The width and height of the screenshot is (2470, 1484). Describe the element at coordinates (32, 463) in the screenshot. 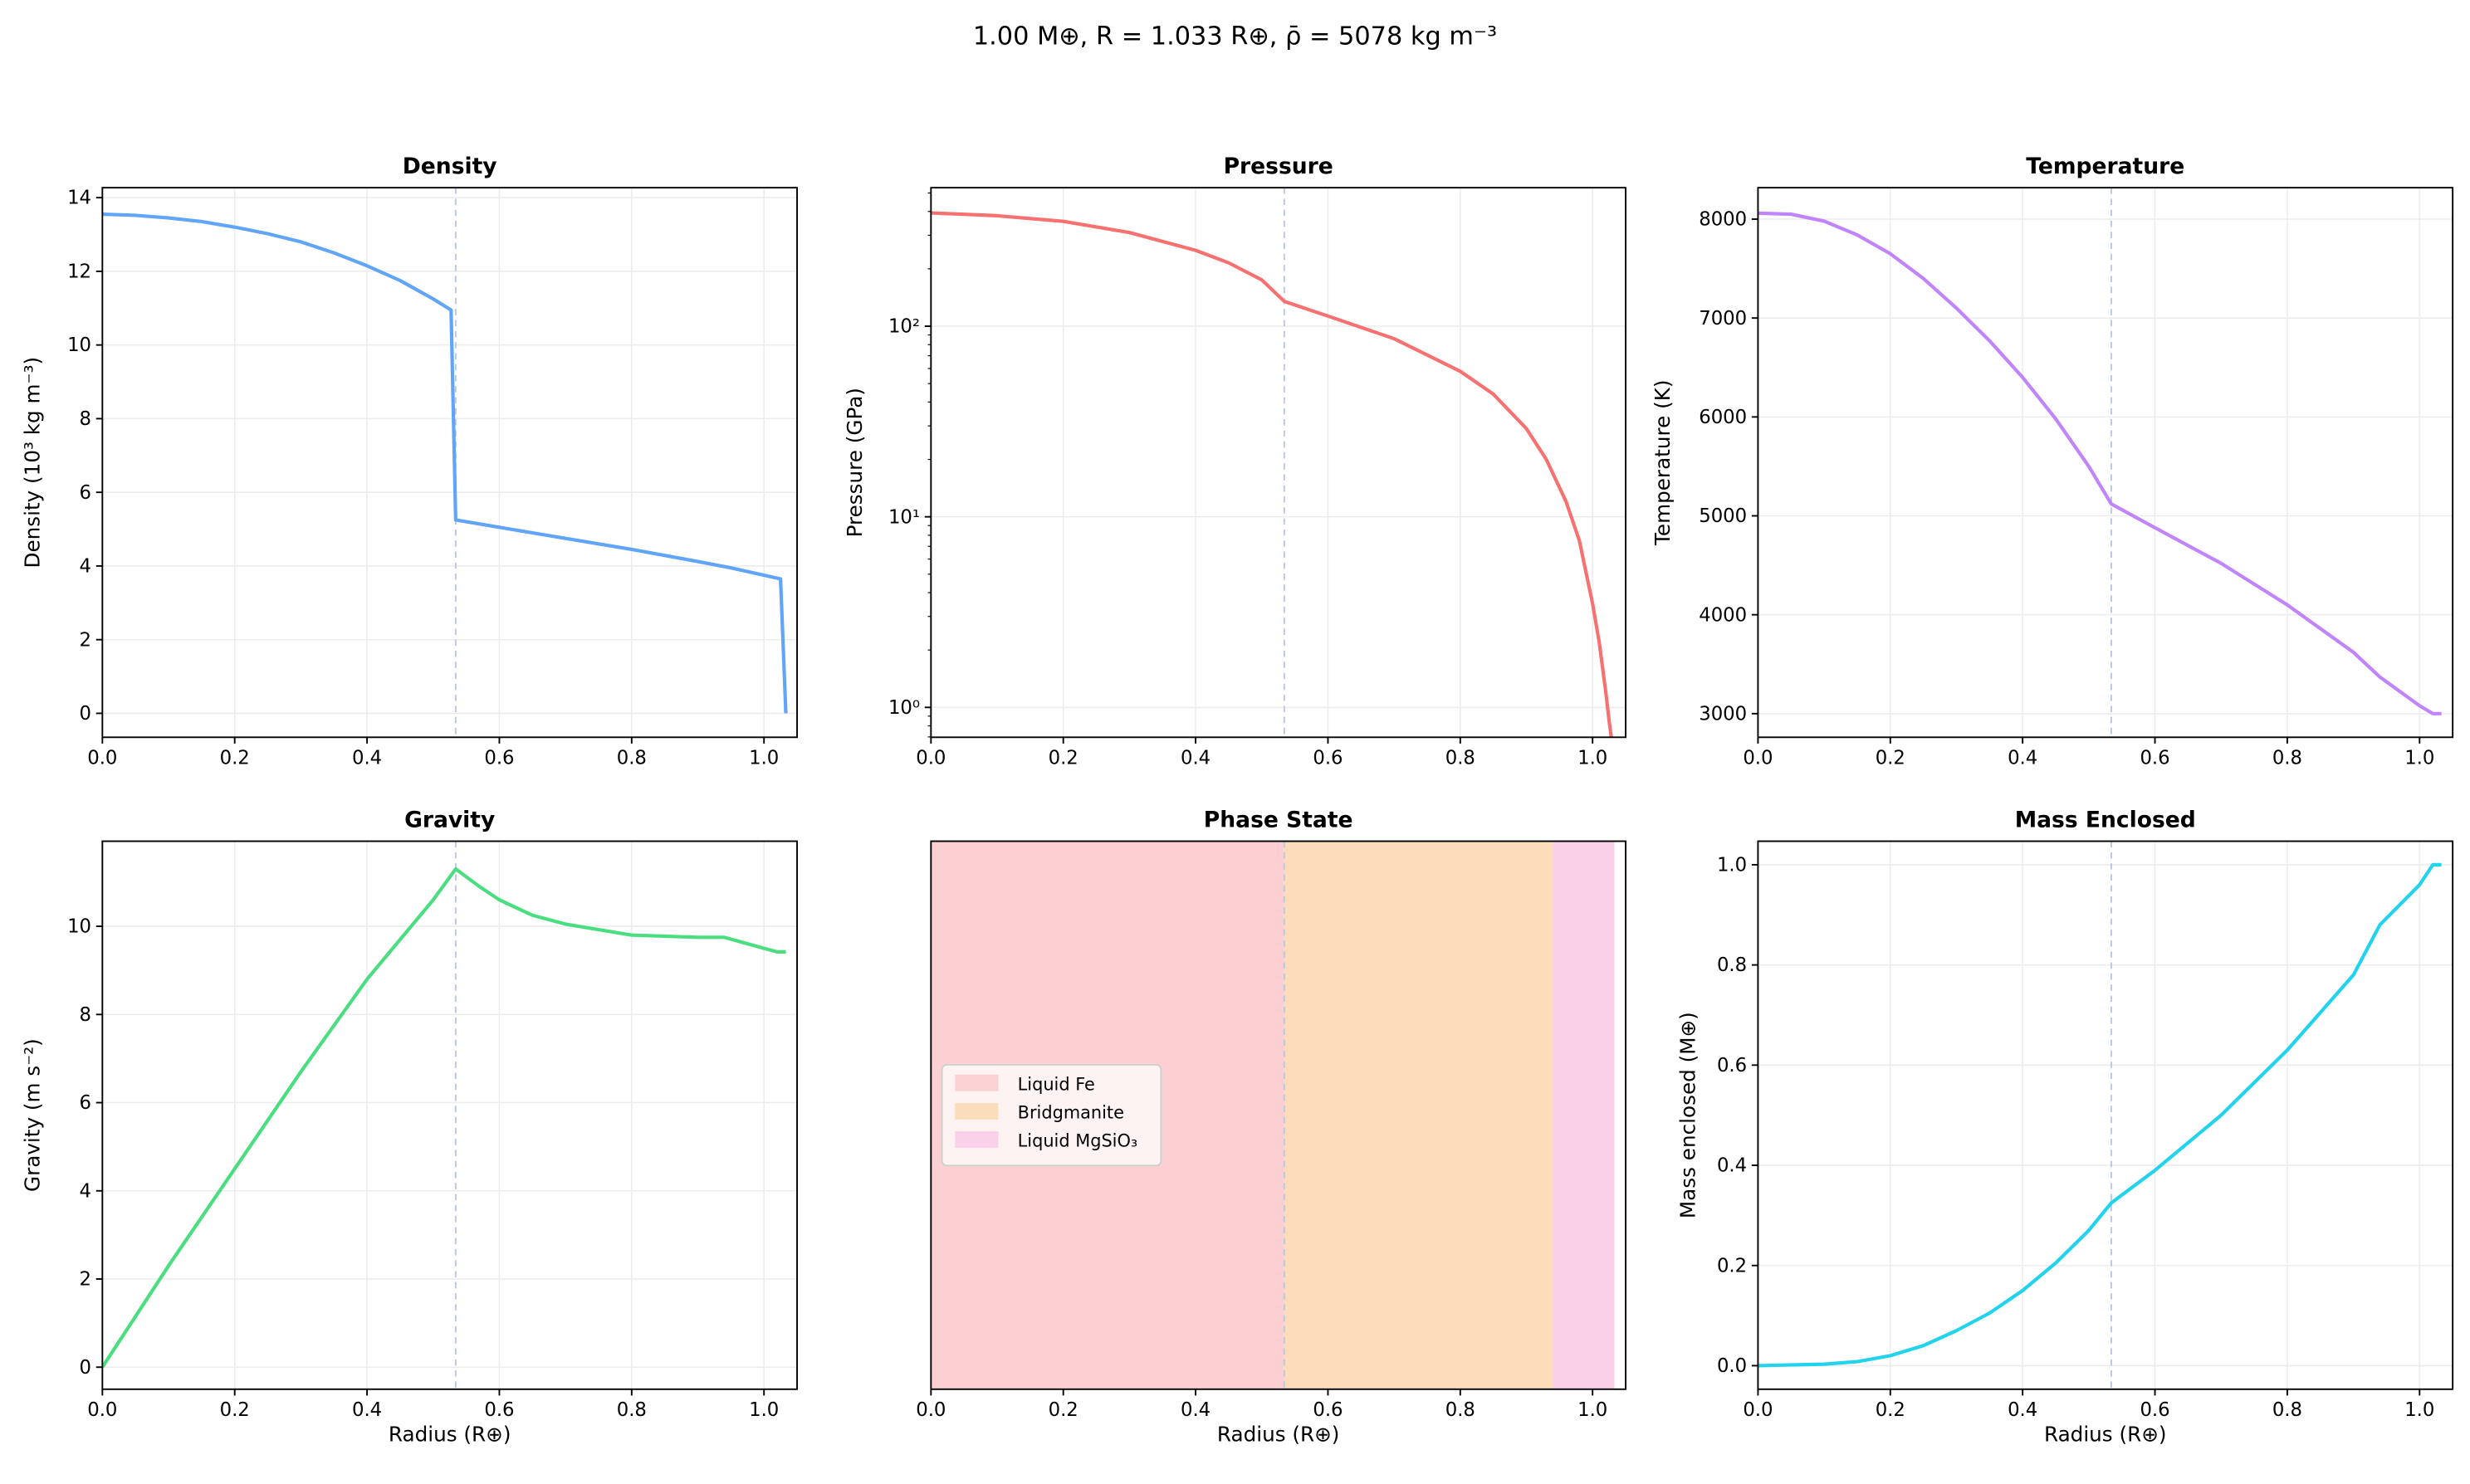

I see `y-axis-label: Density (10³ kg m⁻³)` at that location.